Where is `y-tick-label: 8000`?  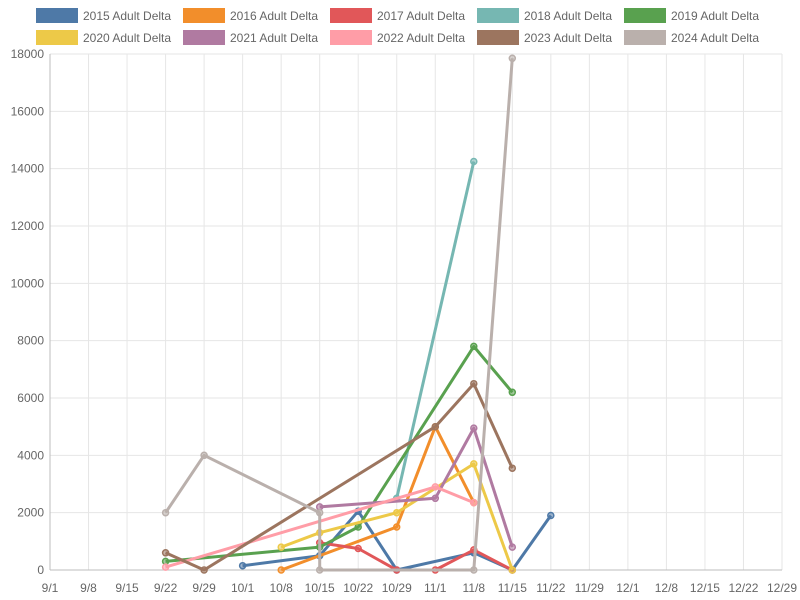 y-tick-label: 8000 is located at coordinates (30, 341).